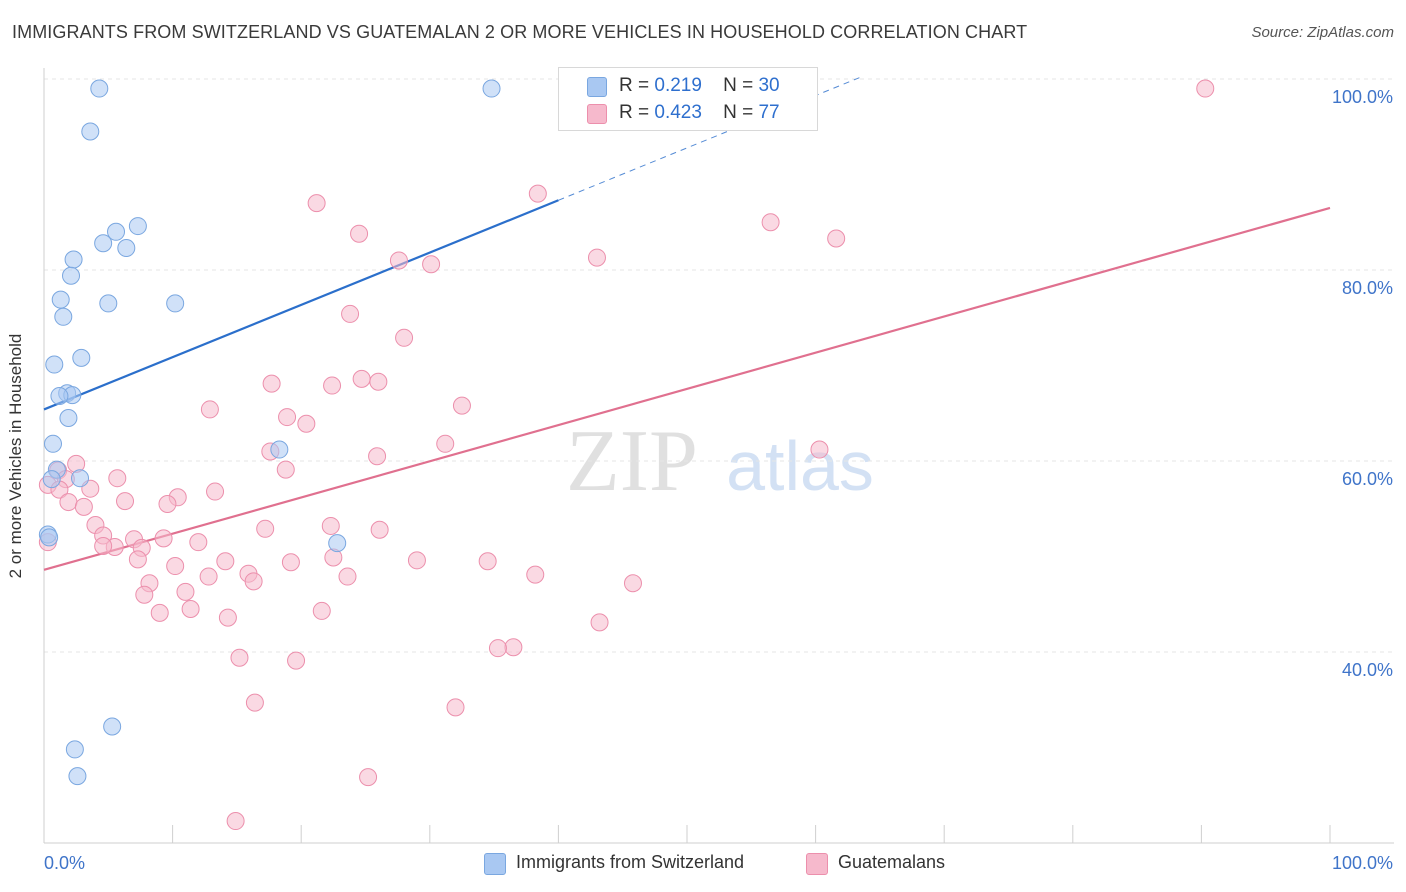 Image resolution: width=1406 pixels, height=892 pixels. What do you see at coordinates (678, 112) in the screenshot?
I see `legend-r-value: 0.423` at bounding box center [678, 112].